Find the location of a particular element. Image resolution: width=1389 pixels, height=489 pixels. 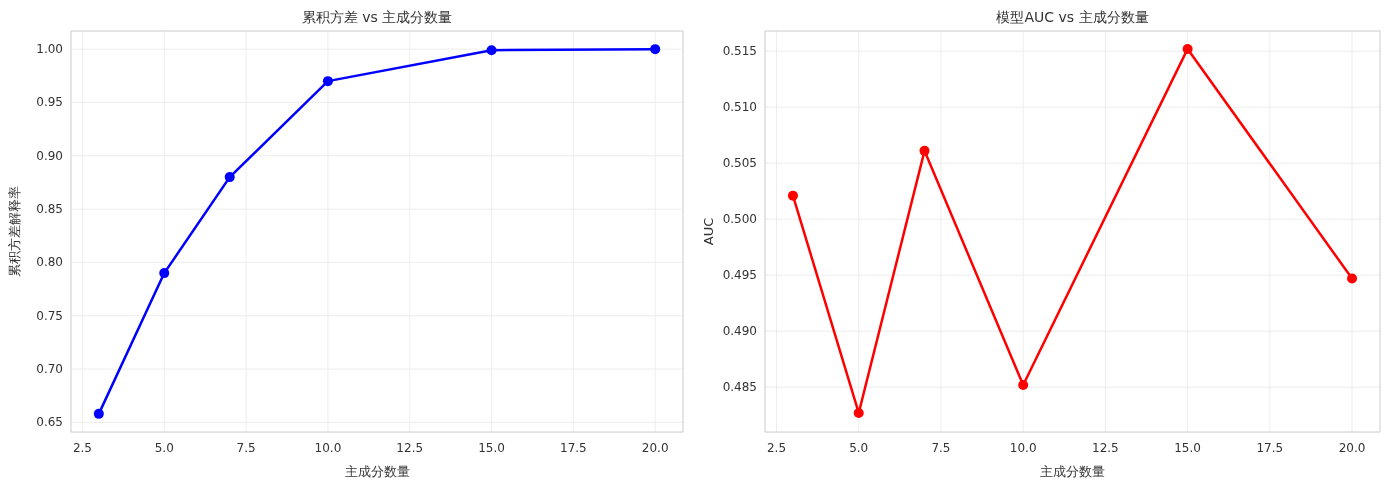

chart-title: 累积方差 vs 主成分数量 is located at coordinates (377, 17).